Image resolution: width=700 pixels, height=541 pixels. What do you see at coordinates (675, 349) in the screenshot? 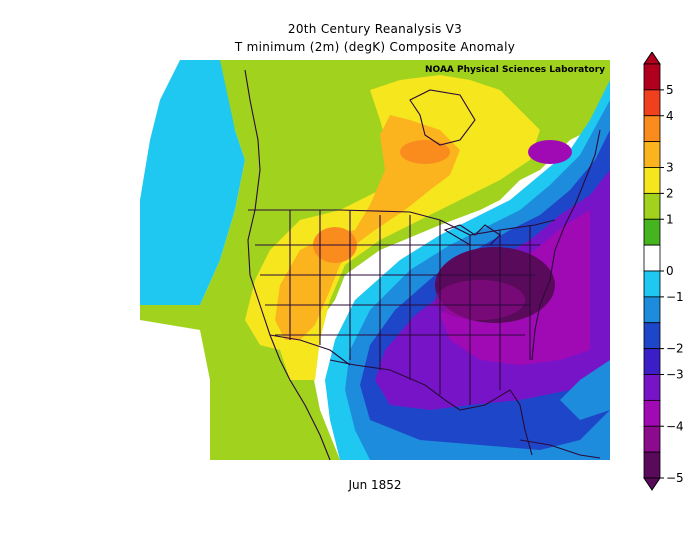
I see `colorbar-label: −2` at bounding box center [675, 349].